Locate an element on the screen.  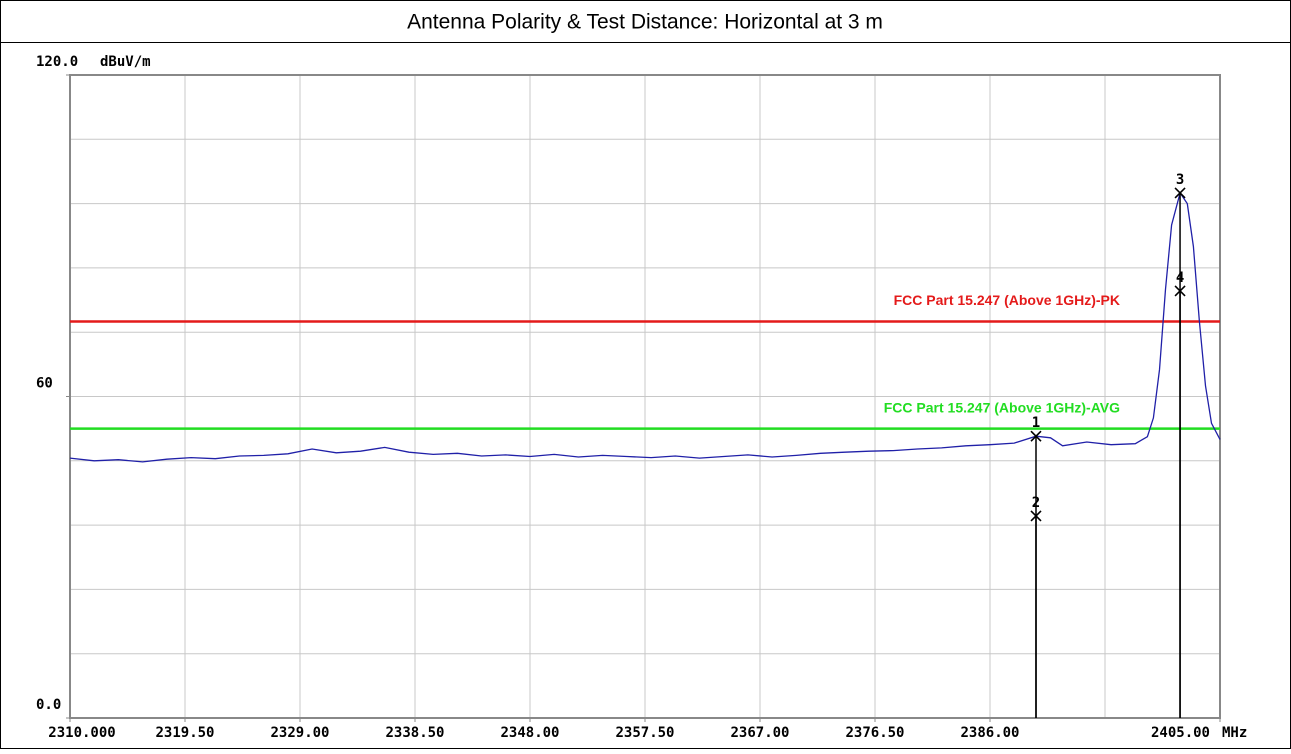
x-tick-label: 2348.00 is located at coordinates (529, 733).